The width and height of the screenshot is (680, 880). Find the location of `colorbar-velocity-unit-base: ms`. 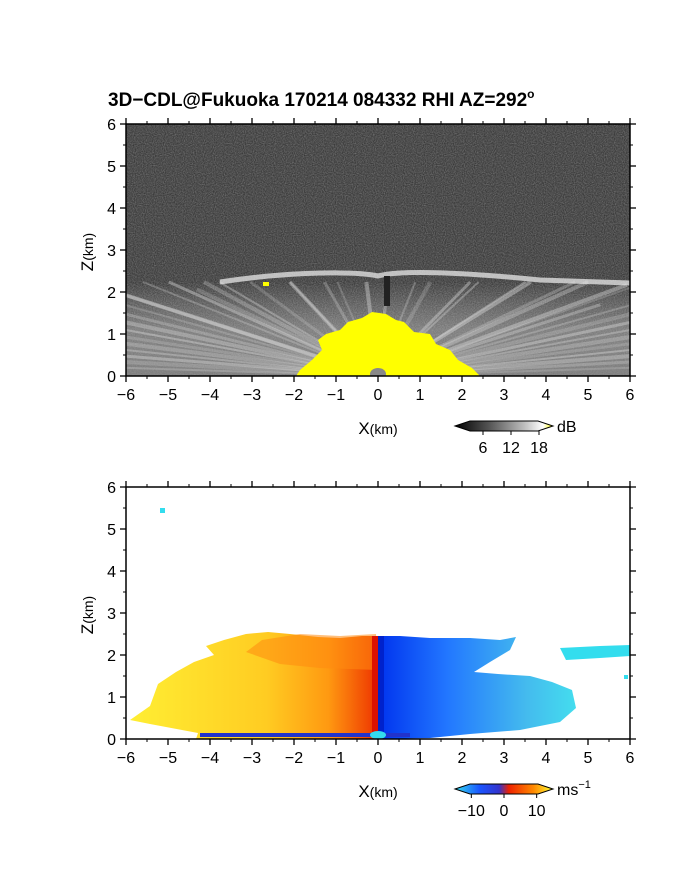

colorbar-velocity-unit-base: ms is located at coordinates (567, 790).